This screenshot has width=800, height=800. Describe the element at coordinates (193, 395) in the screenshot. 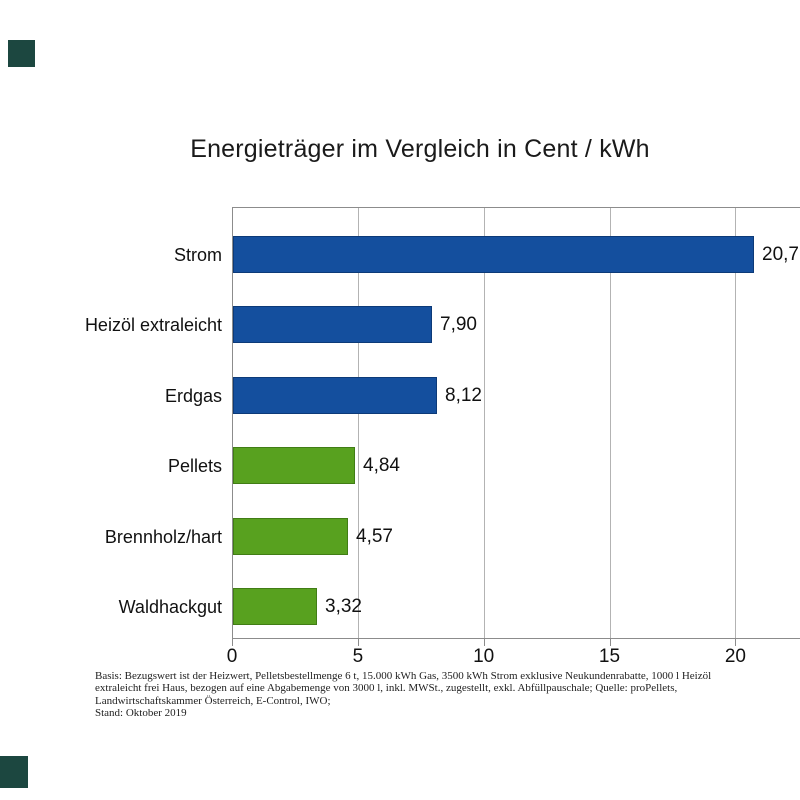

I see `category-label: Erdgas` at that location.